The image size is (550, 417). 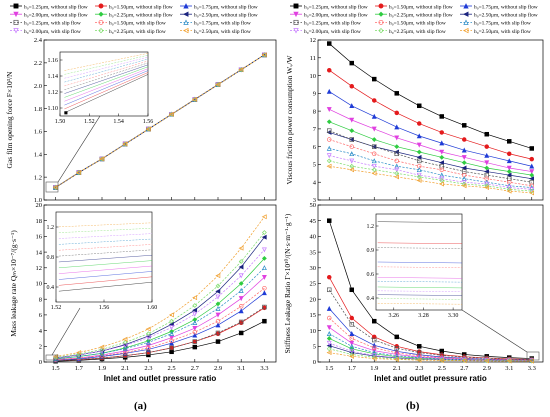 What do you see at coordinates (51, 258) in the screenshot?
I see `inset-y-tick-label: 0.8` at bounding box center [51, 258].